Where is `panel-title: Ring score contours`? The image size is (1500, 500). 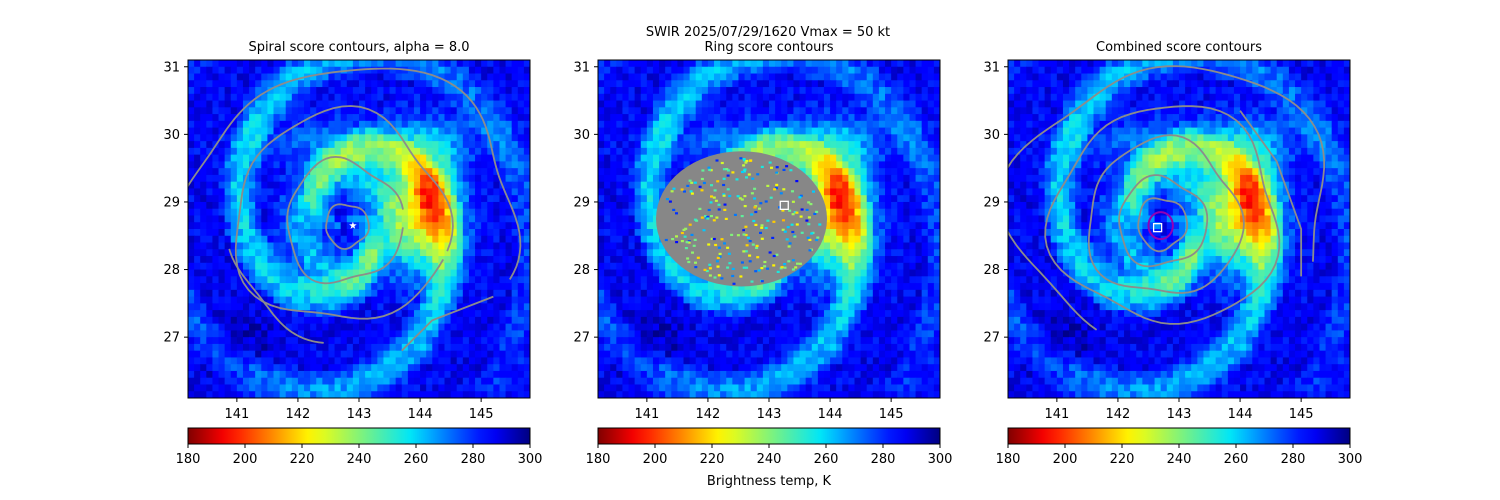 panel-title: Ring score contours is located at coordinates (768, 47).